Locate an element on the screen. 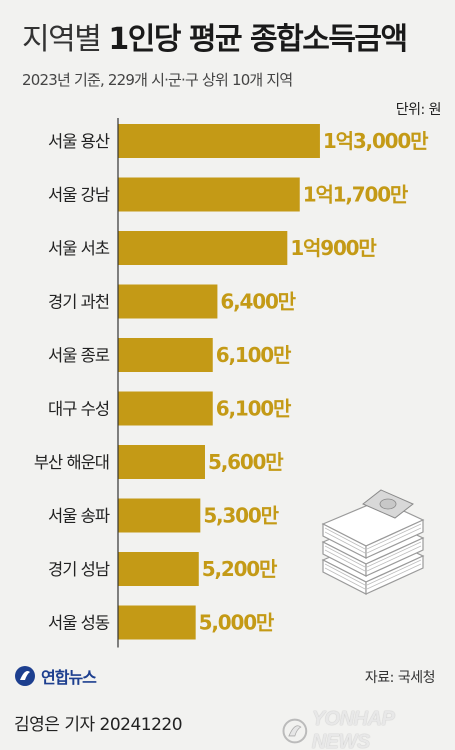  value-label: 1억900만 is located at coordinates (333, 248).